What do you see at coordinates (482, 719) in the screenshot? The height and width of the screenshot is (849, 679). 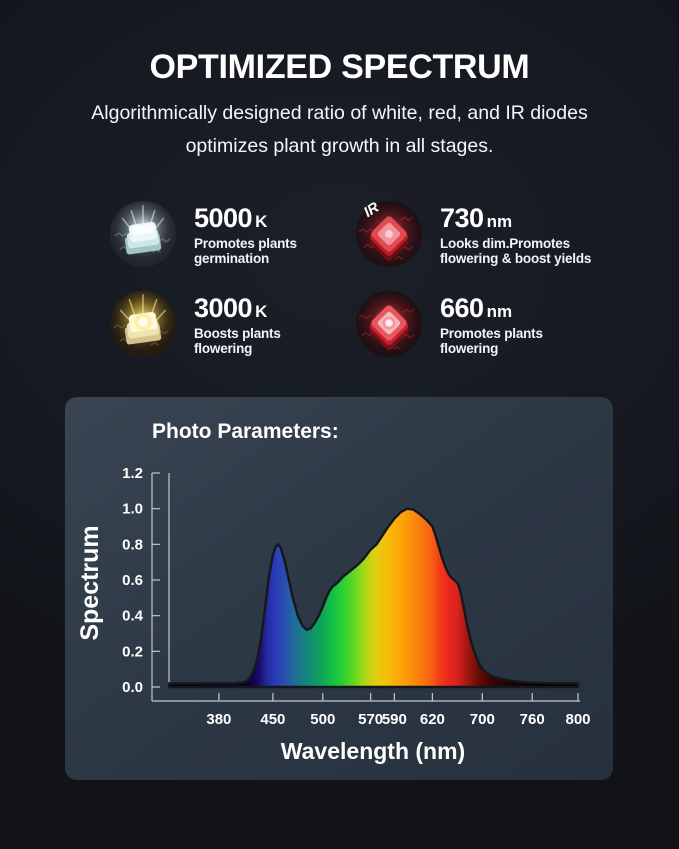 I see `x-tick-label: 700` at bounding box center [482, 719].